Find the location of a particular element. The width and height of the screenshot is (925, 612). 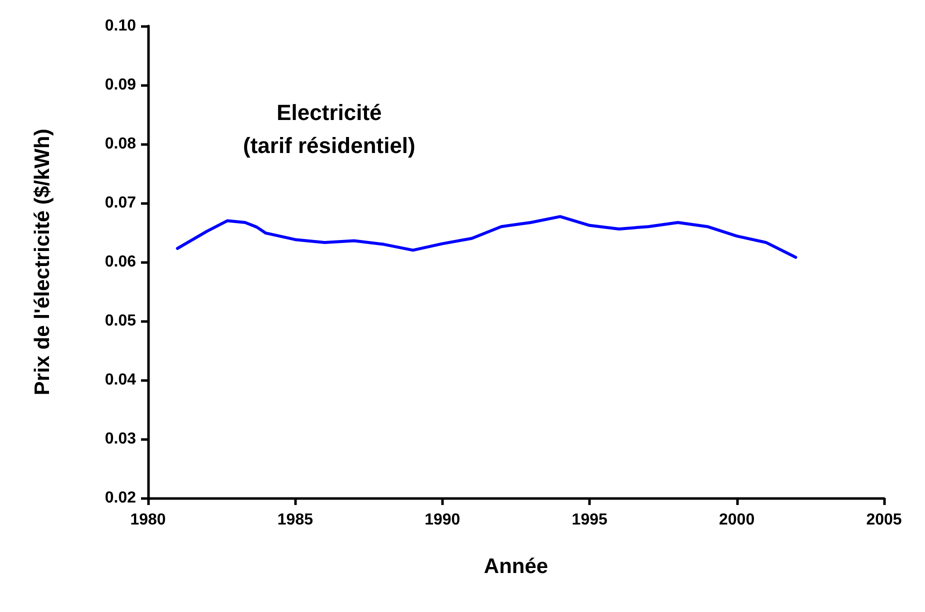

y-tick-label: 0.08 is located at coordinates (120, 144).